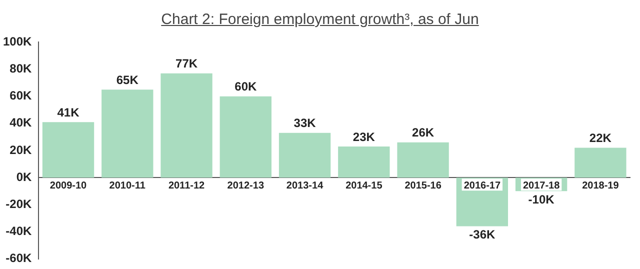  I want to click on data-label: 77K, so click(187, 63).